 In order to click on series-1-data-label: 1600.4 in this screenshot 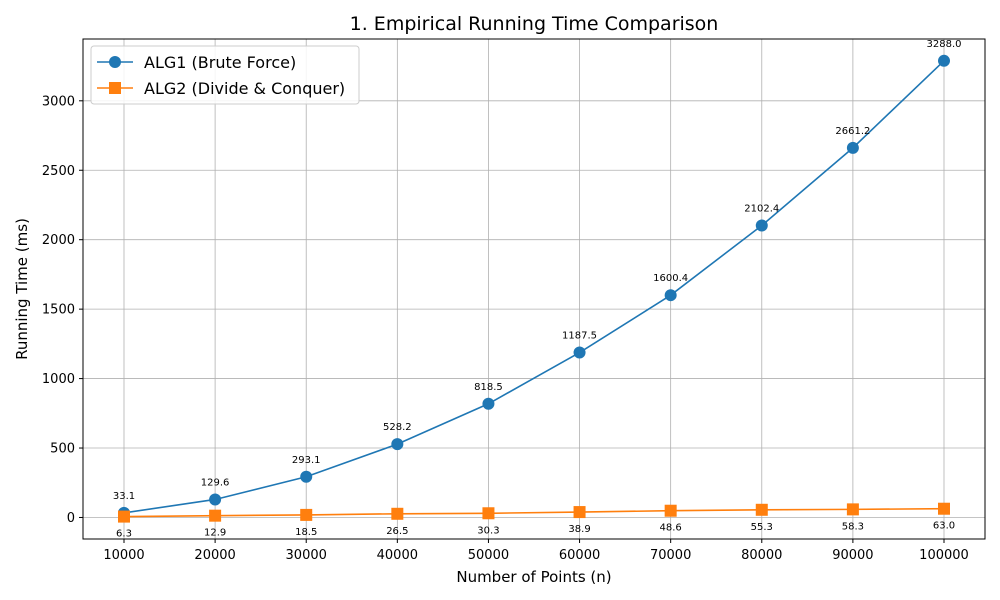, I will do `click(670, 278)`.